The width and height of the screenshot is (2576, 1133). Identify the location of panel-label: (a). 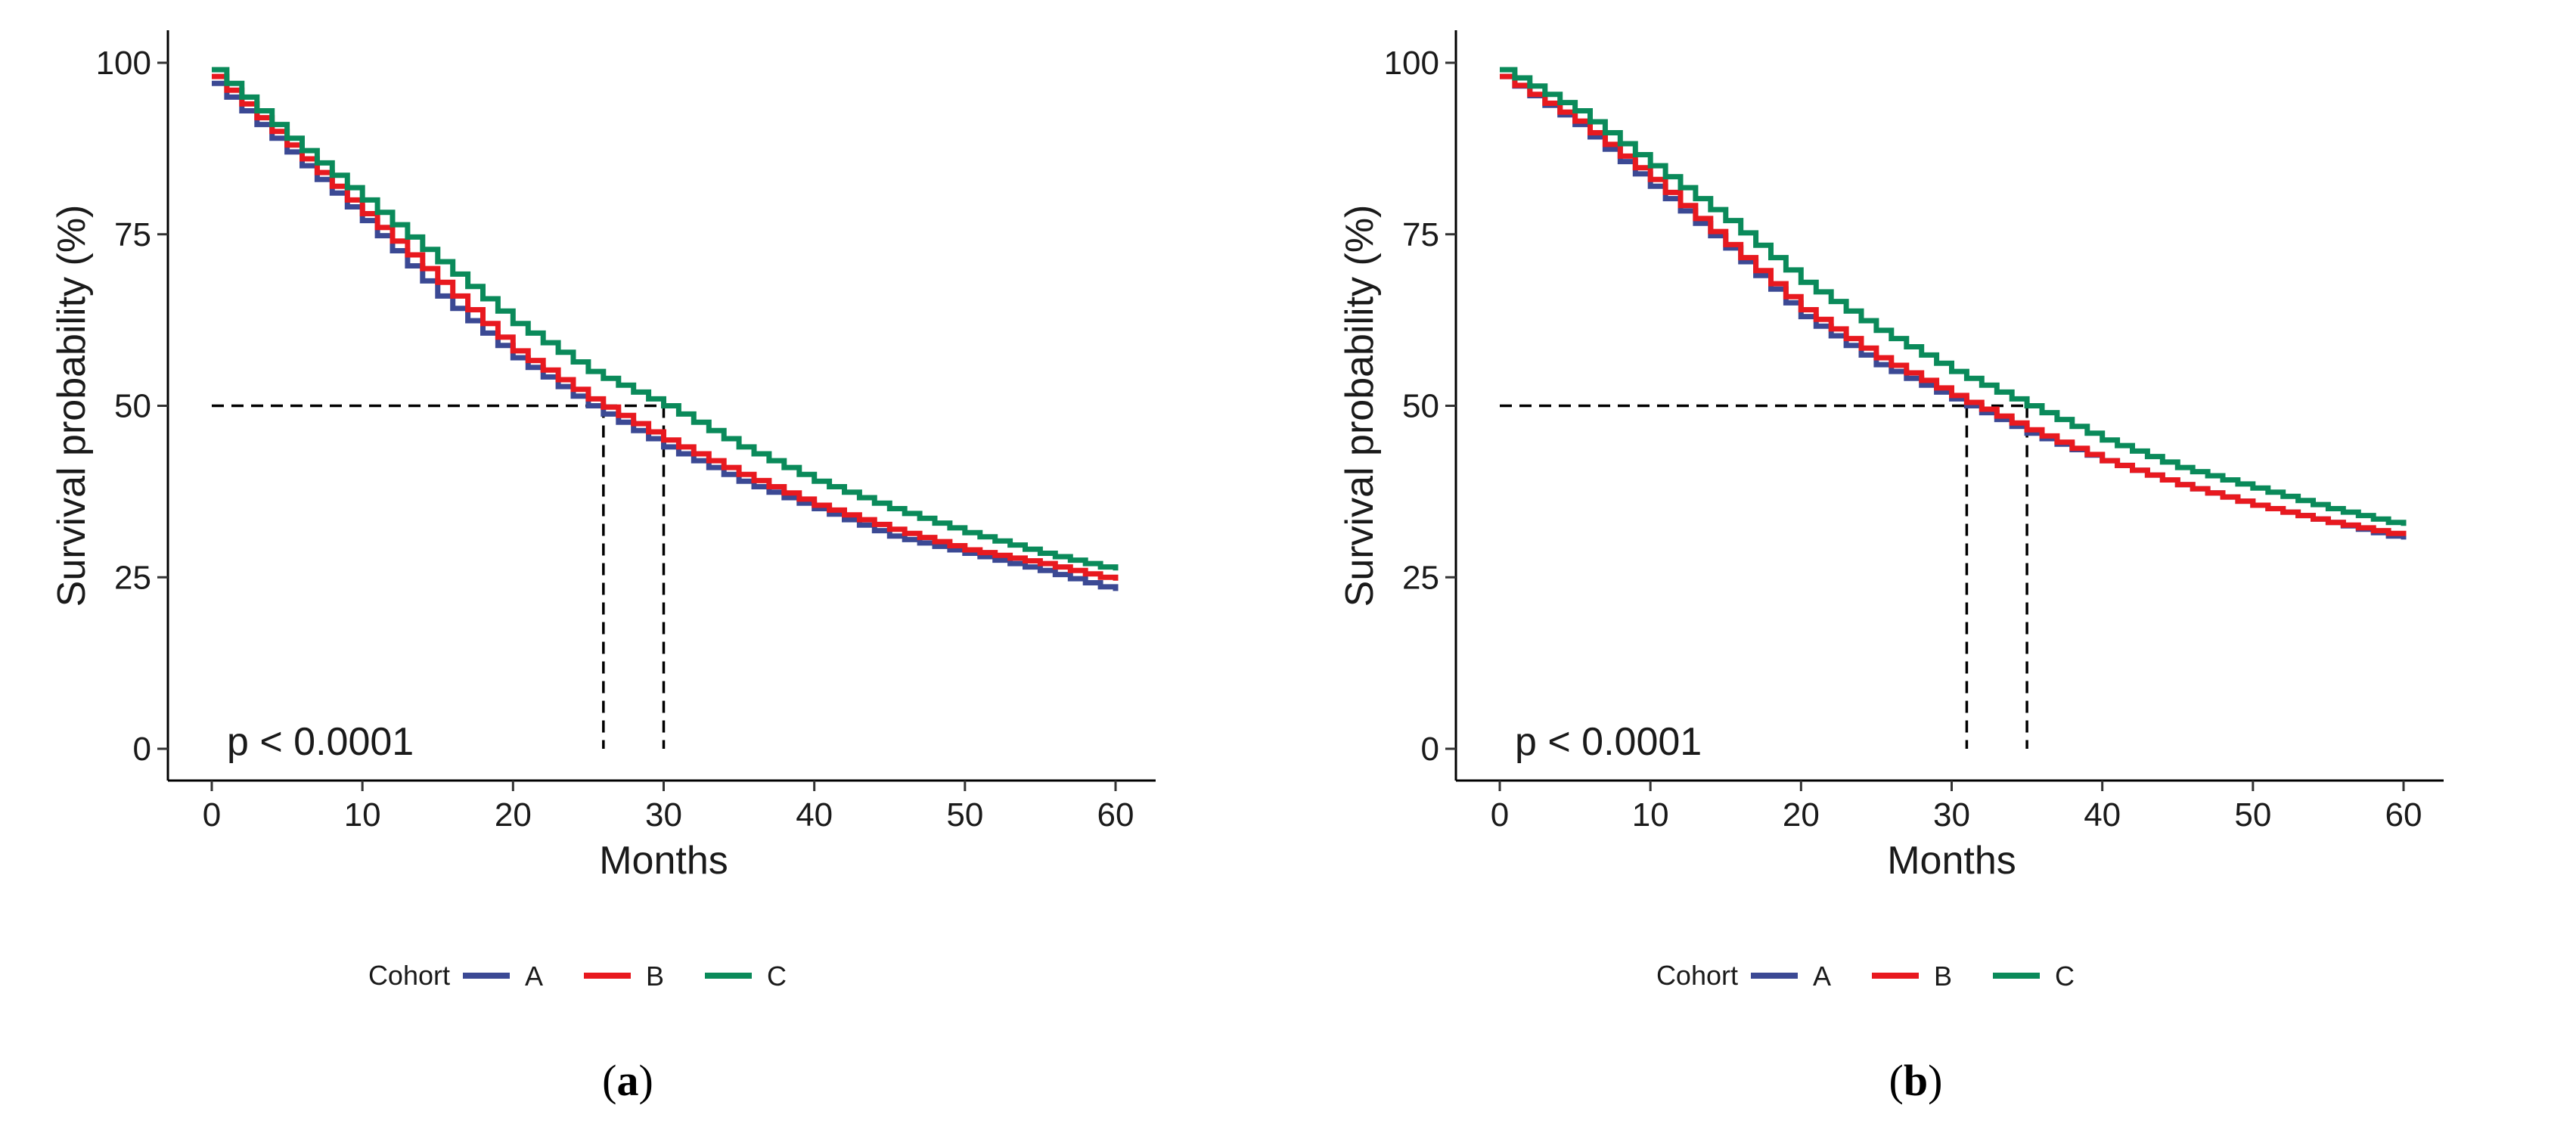
(627, 1080).